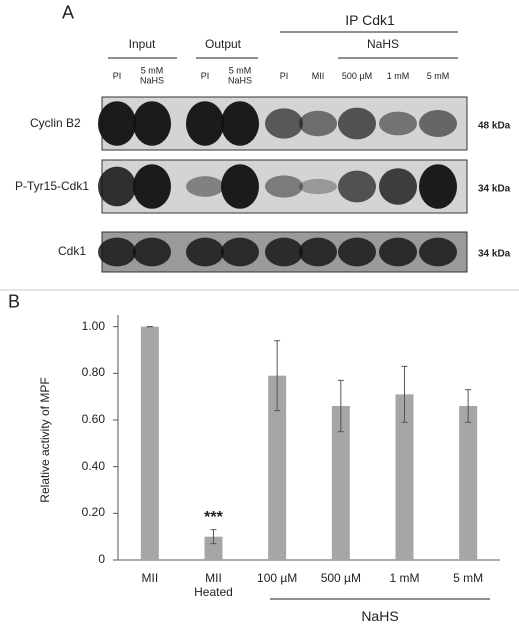 The width and height of the screenshot is (519, 628). What do you see at coordinates (213, 517) in the screenshot?
I see `annotation: ***` at bounding box center [213, 517].